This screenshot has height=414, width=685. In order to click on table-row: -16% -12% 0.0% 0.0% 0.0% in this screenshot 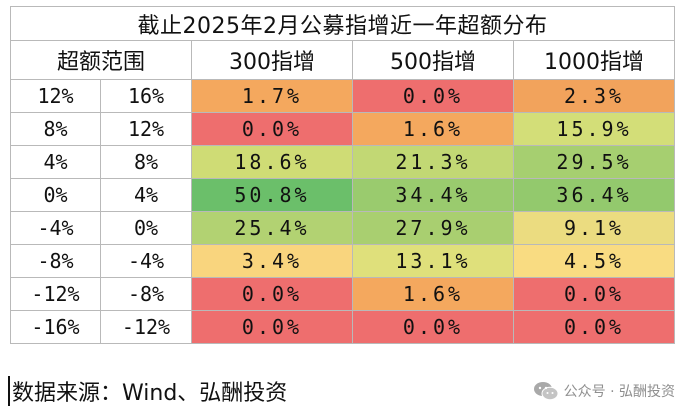, I will do `click(343, 327)`.